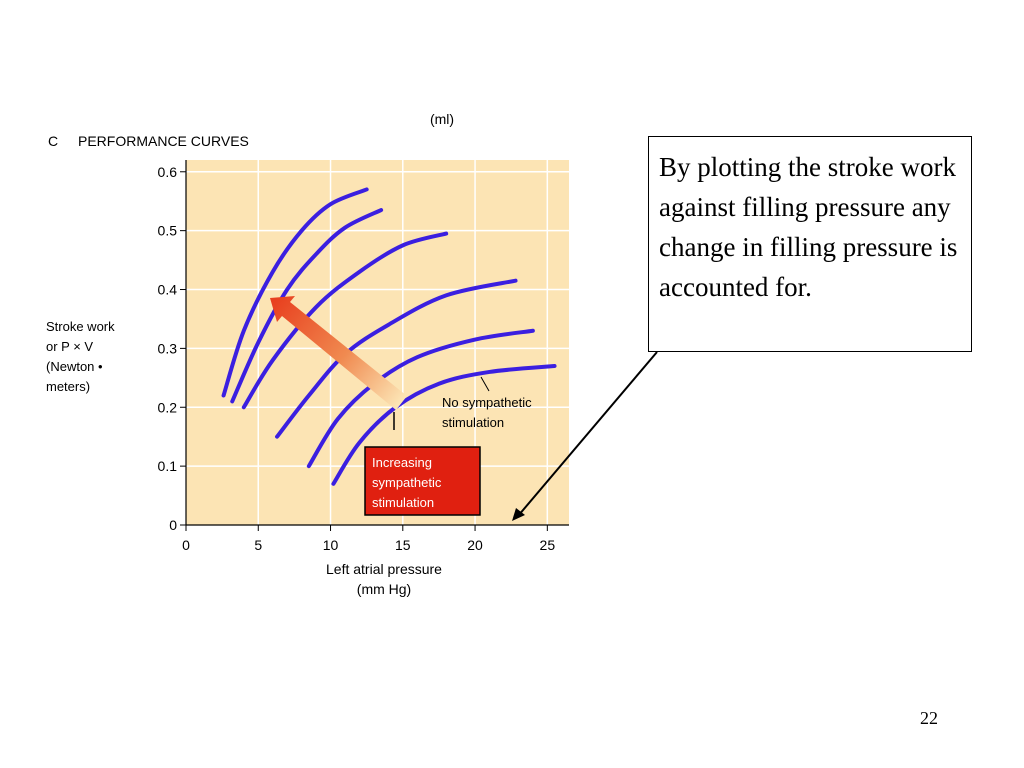 Image resolution: width=1024 pixels, height=768 pixels. Describe the element at coordinates (338, 353) in the screenshot. I see `sympathetic-arrow` at that location.